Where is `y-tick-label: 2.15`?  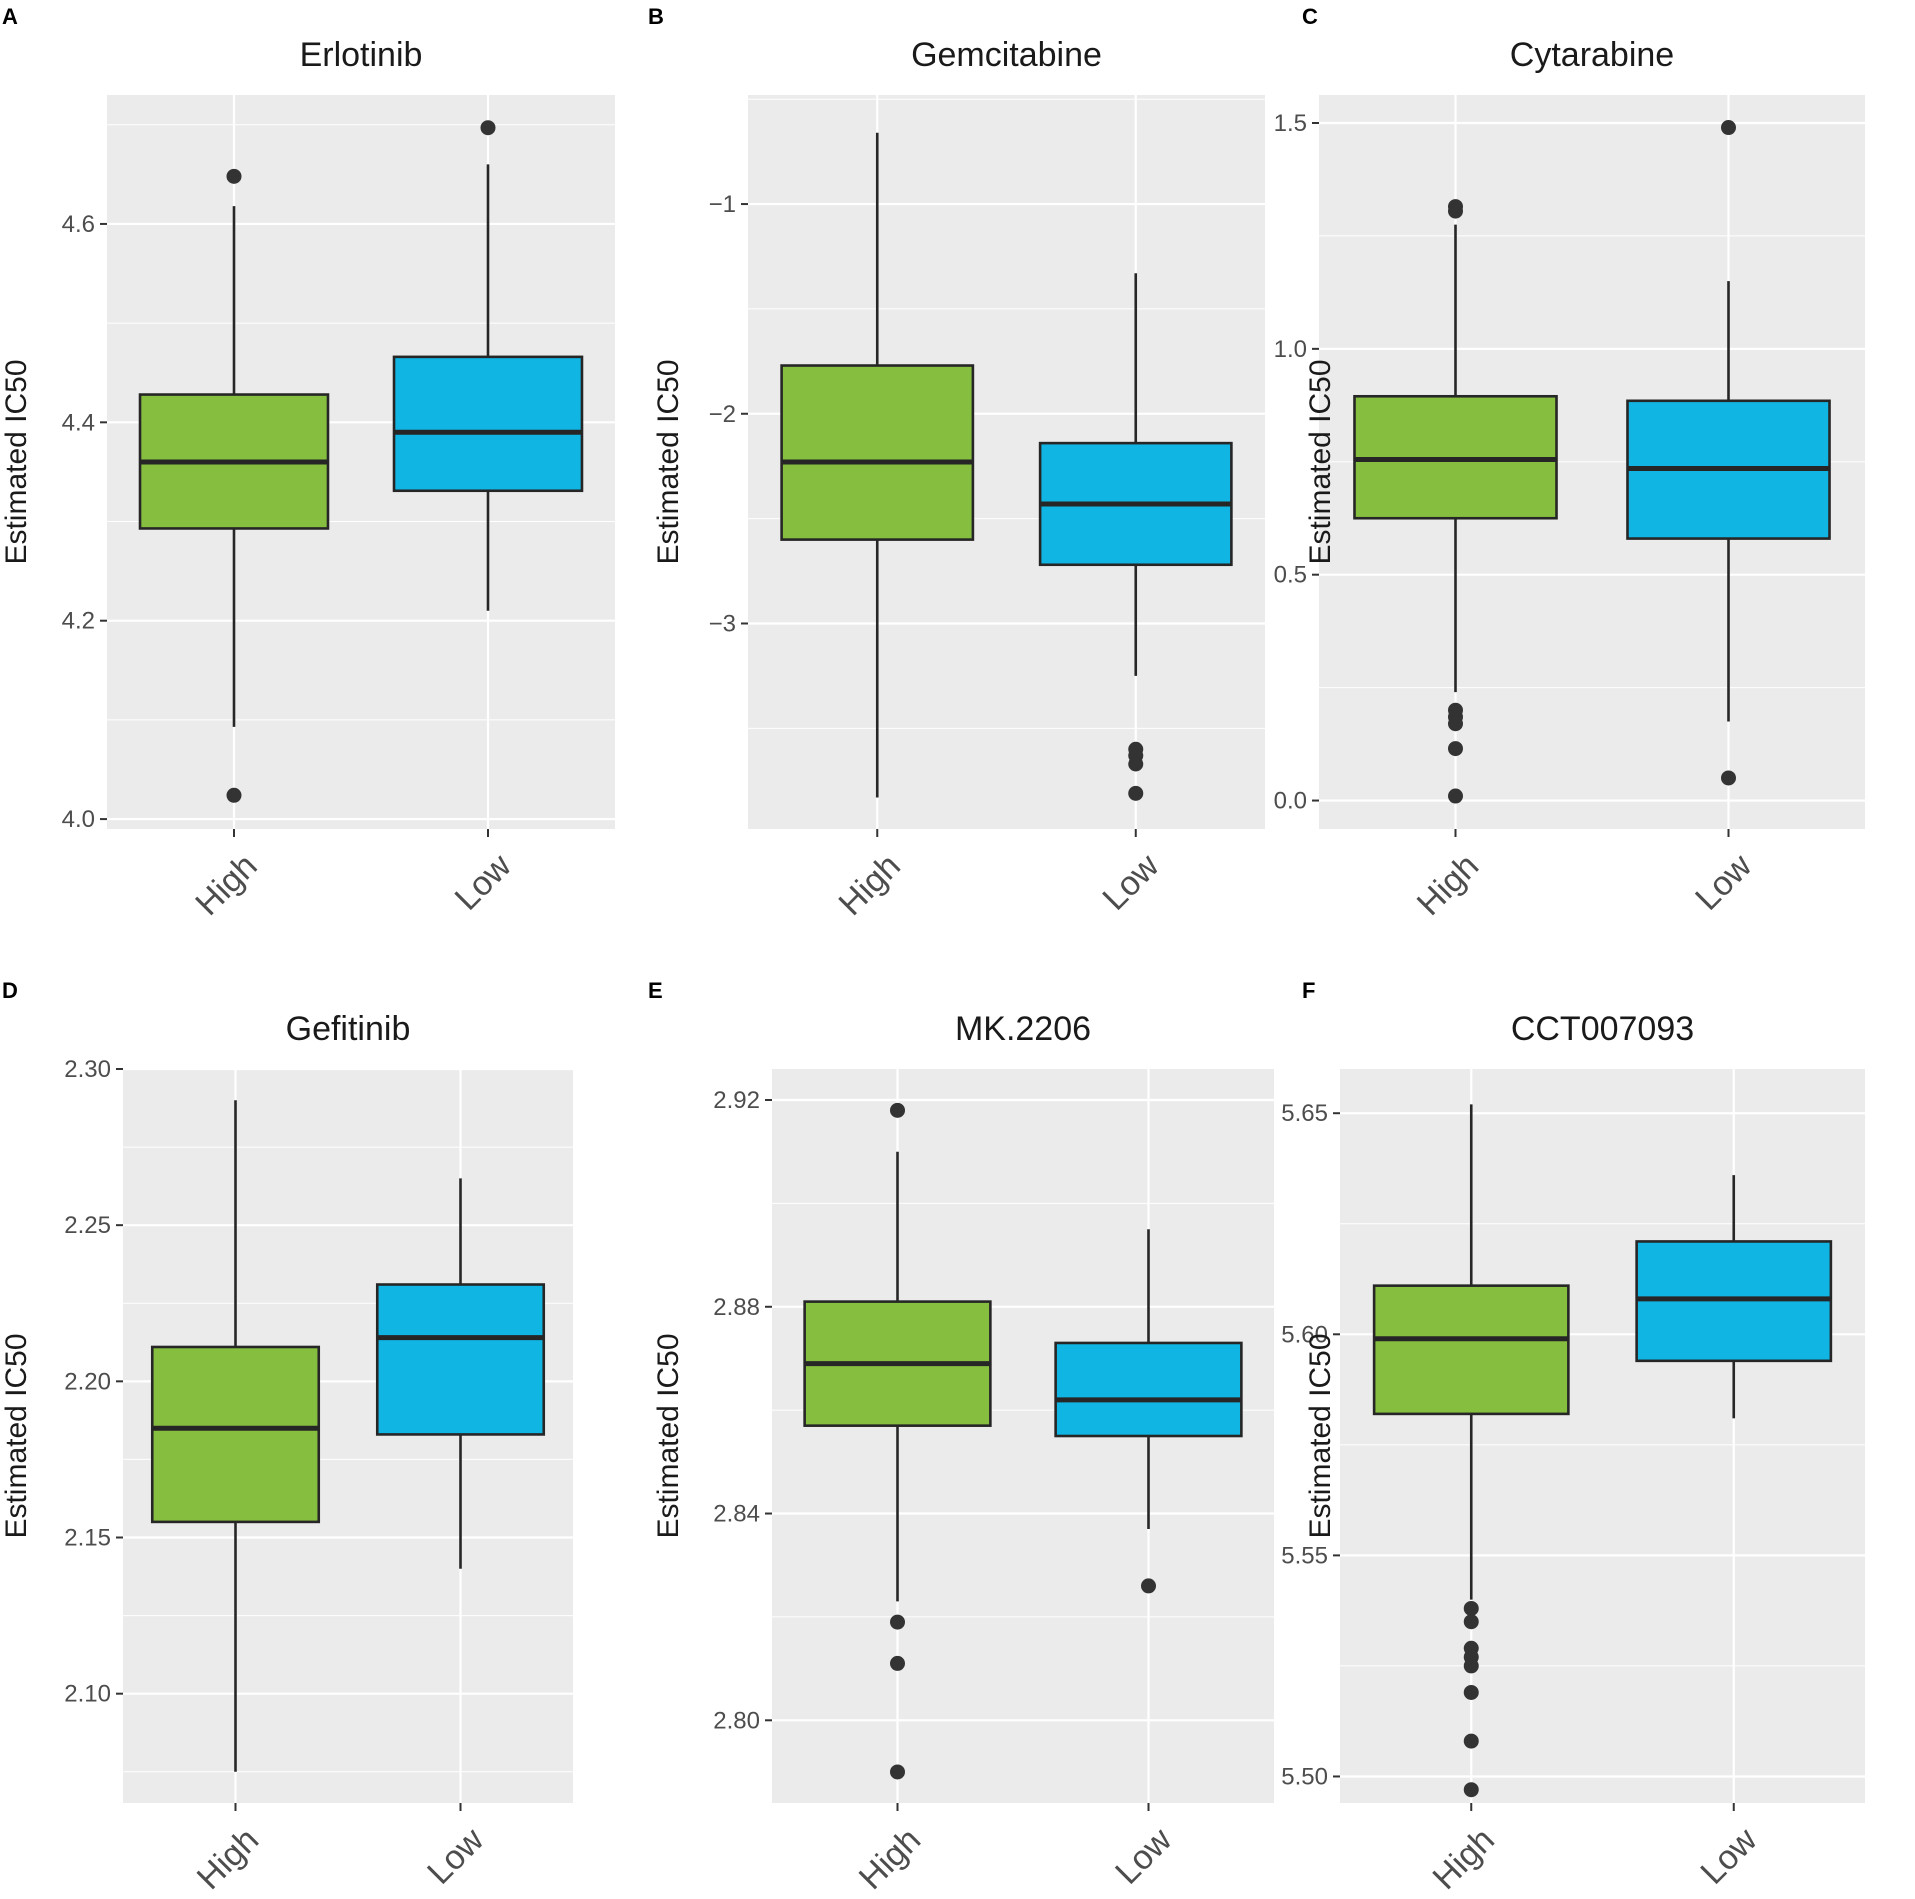 y-tick-label: 2.15 is located at coordinates (87, 1538).